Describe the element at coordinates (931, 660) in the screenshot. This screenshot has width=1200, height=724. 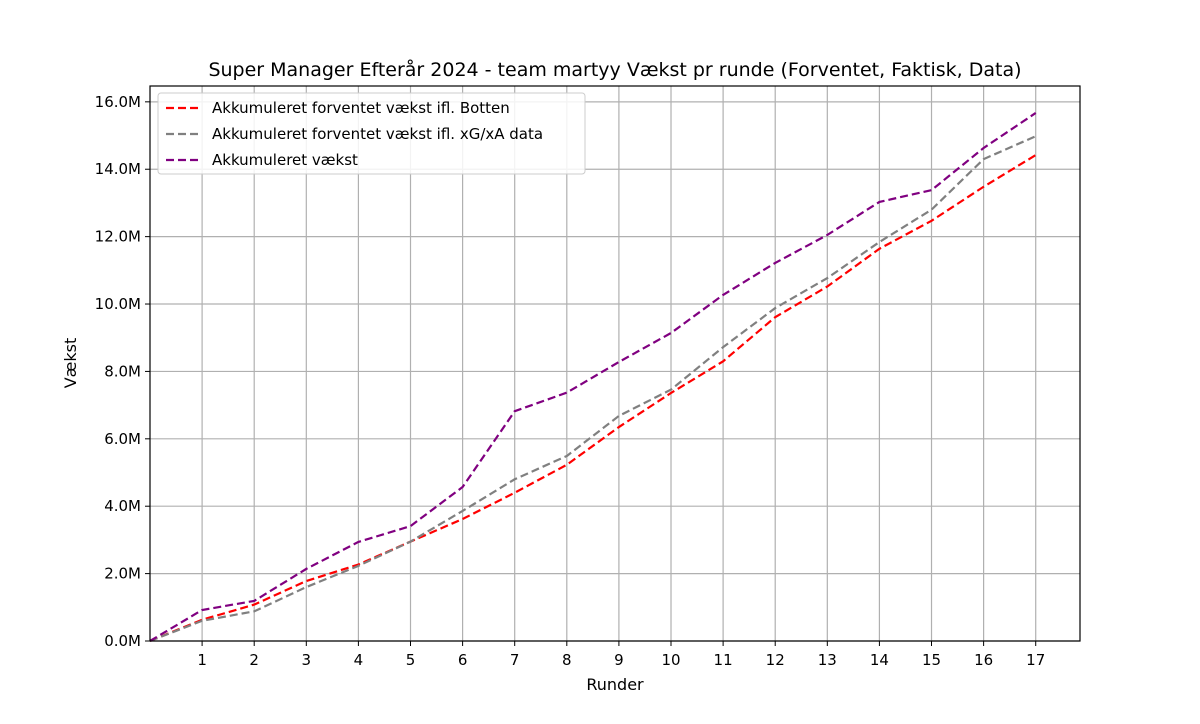
I see `x-tick-label: 15` at that location.